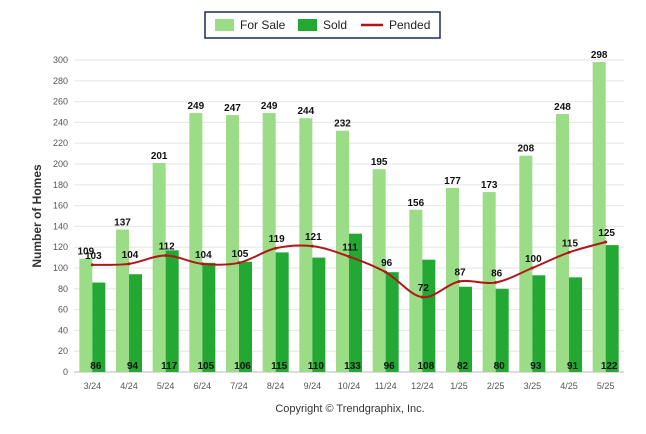 This screenshot has height=434, width=646. I want to click on data-label-for-sale: 298, so click(599, 55).